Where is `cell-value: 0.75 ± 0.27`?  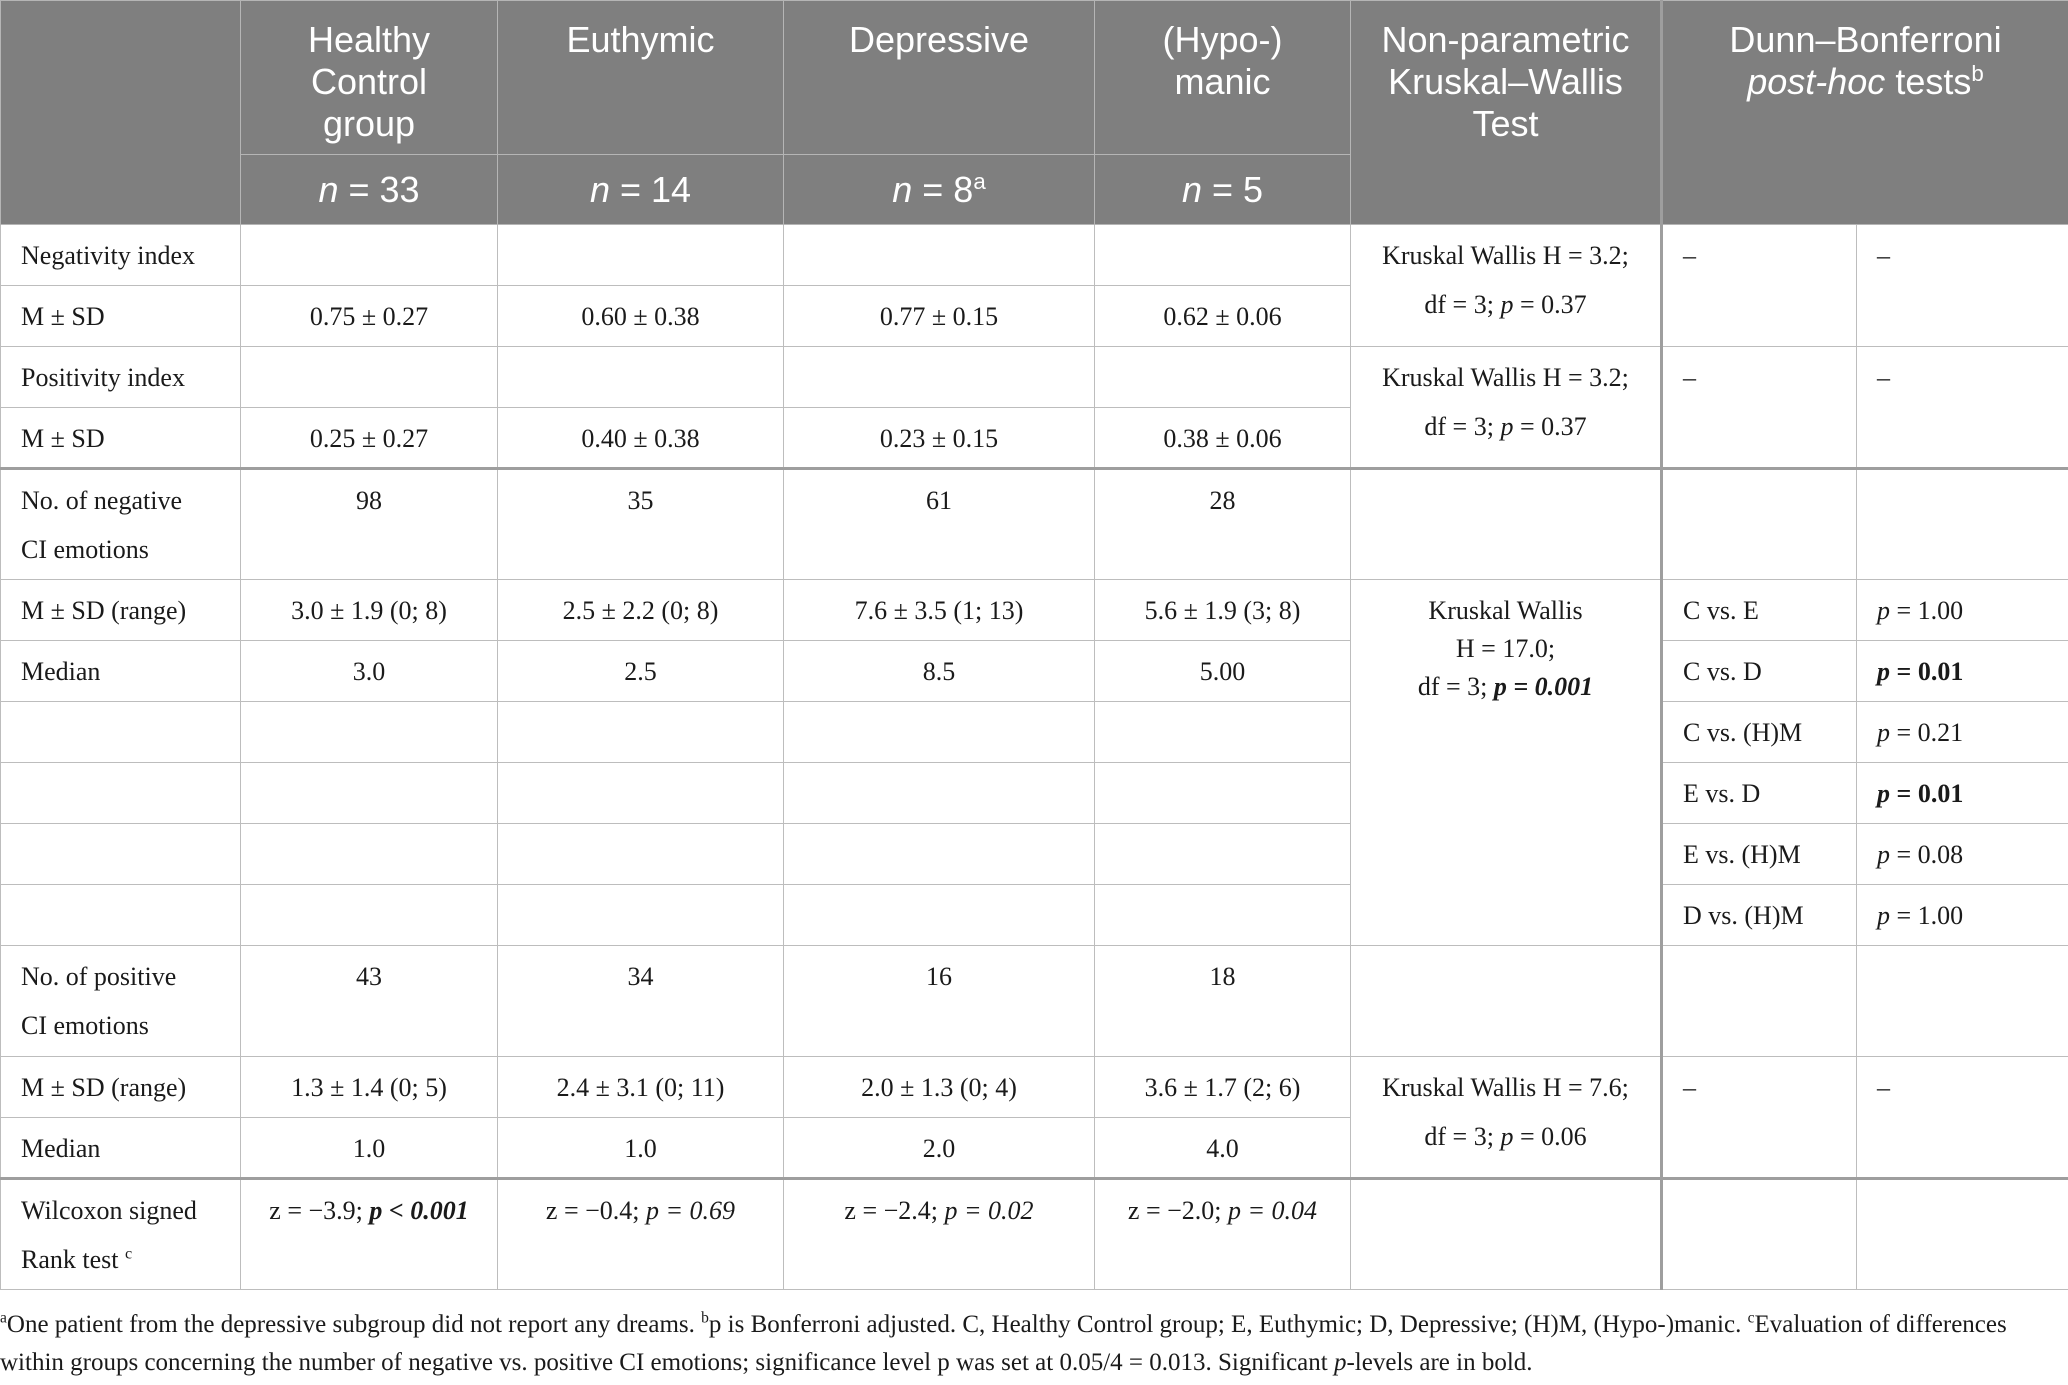
cell-value: 0.75 ± 0.27 is located at coordinates (369, 316).